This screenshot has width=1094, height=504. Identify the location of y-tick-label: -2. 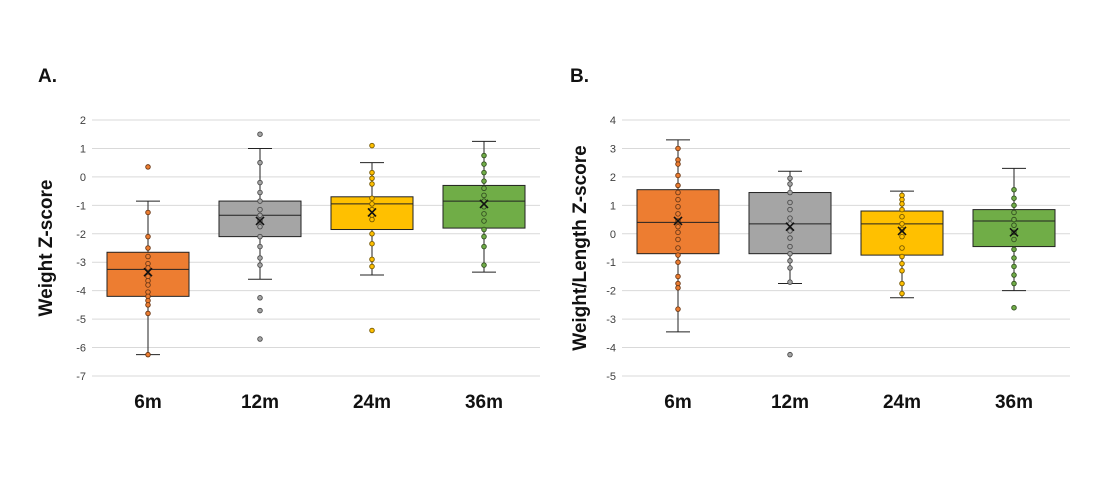
(611, 292).